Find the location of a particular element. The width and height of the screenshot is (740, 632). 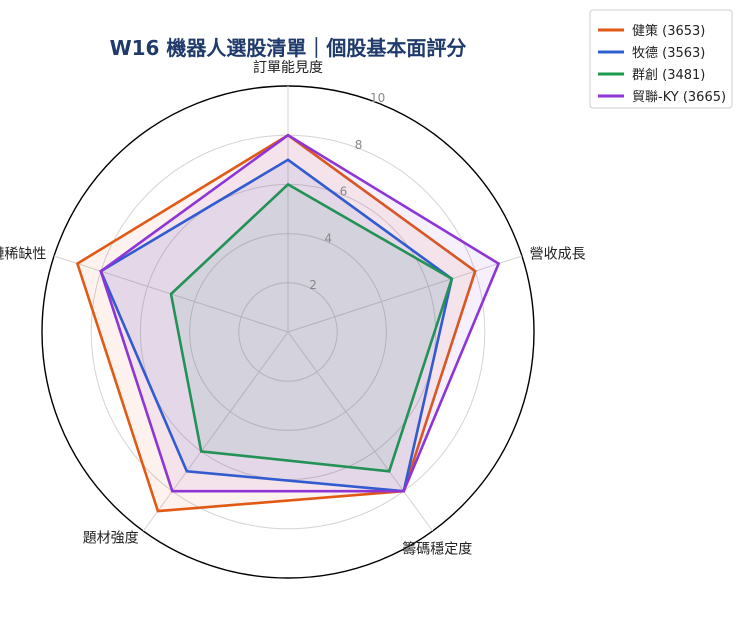

r-tick-label-8: 8 is located at coordinates (359, 145).